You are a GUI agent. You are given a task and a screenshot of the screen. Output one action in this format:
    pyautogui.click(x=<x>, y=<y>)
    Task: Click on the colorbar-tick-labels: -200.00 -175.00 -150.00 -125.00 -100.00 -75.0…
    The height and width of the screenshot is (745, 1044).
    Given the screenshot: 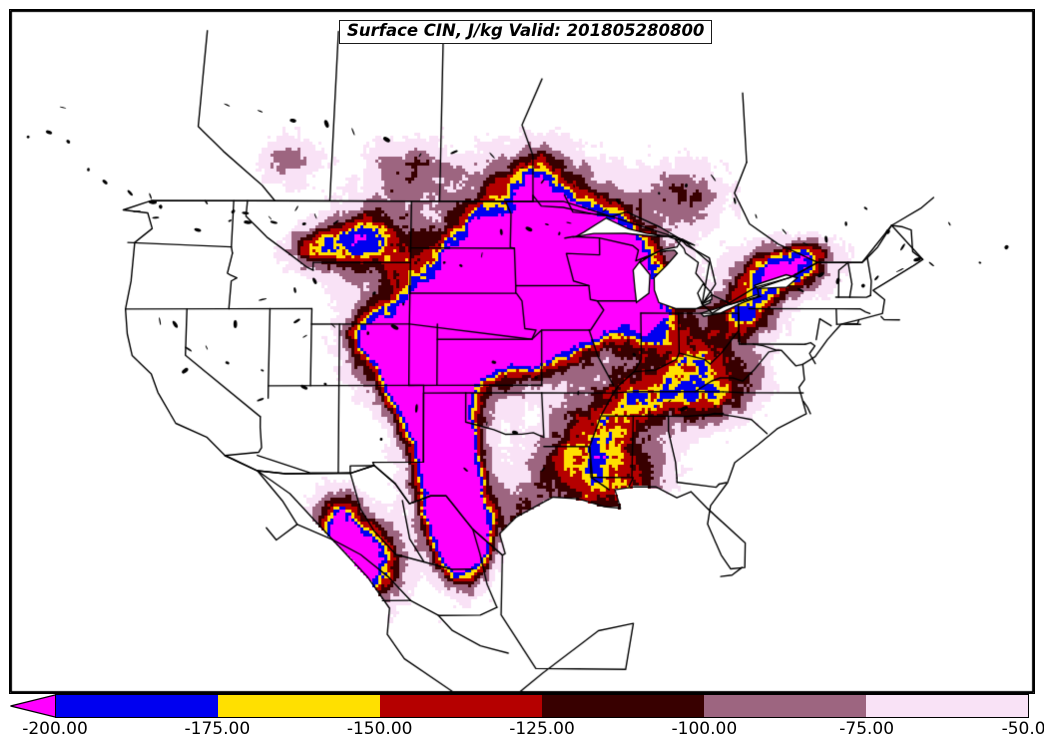 What is the action you would take?
    pyautogui.click(x=522, y=731)
    